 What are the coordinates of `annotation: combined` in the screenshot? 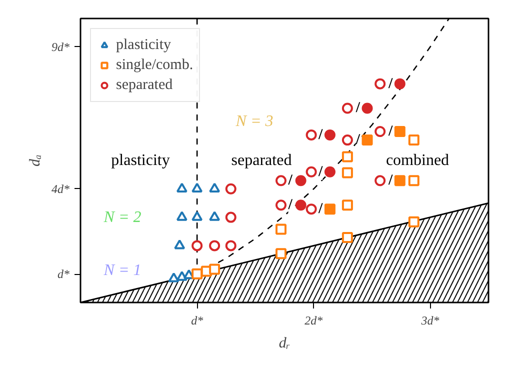 It's located at (418, 160).